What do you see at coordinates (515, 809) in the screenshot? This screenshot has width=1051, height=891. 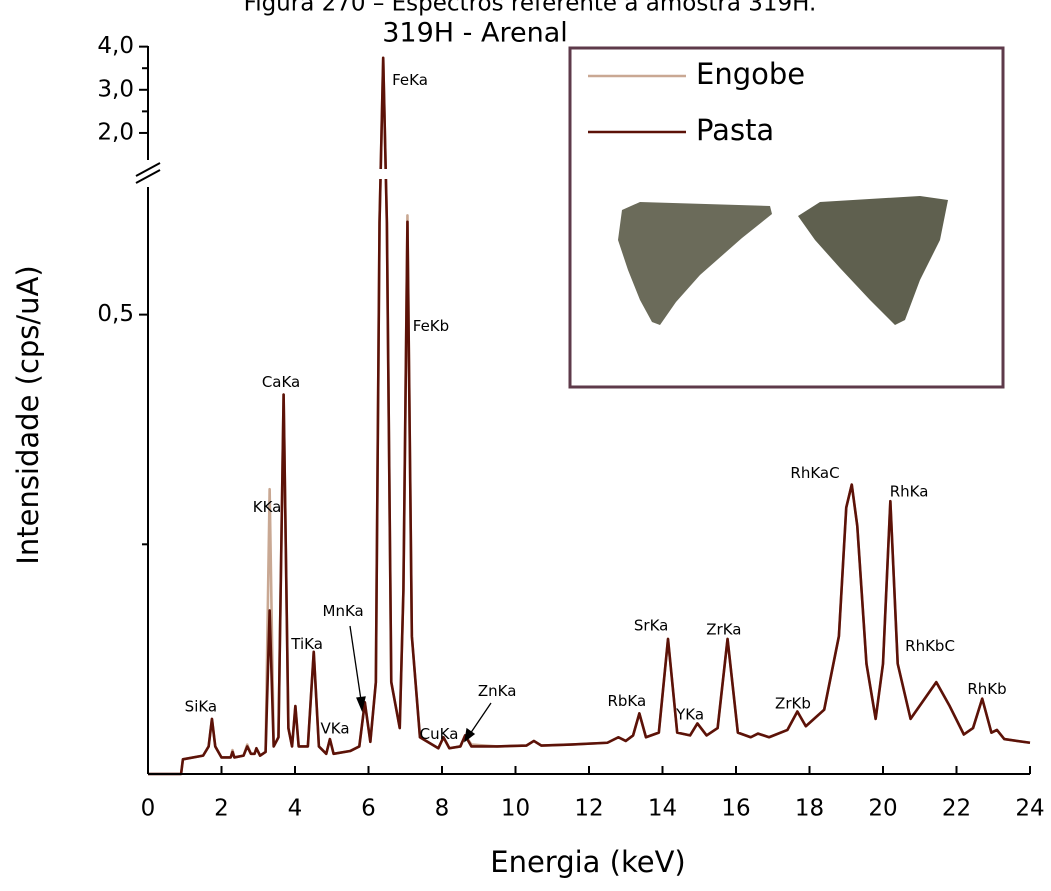 I see `x-tick-label: 10` at bounding box center [515, 809].